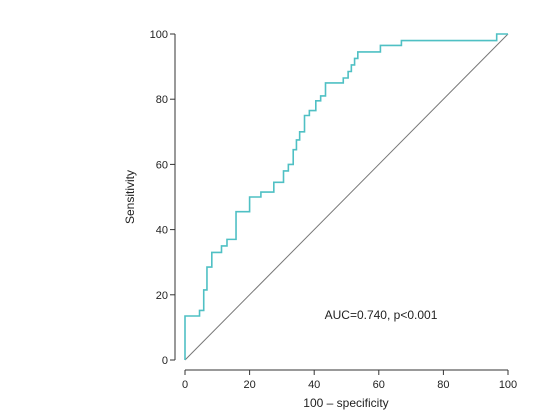  What do you see at coordinates (508, 385) in the screenshot?
I see `x-tick-label-100: 100` at bounding box center [508, 385].